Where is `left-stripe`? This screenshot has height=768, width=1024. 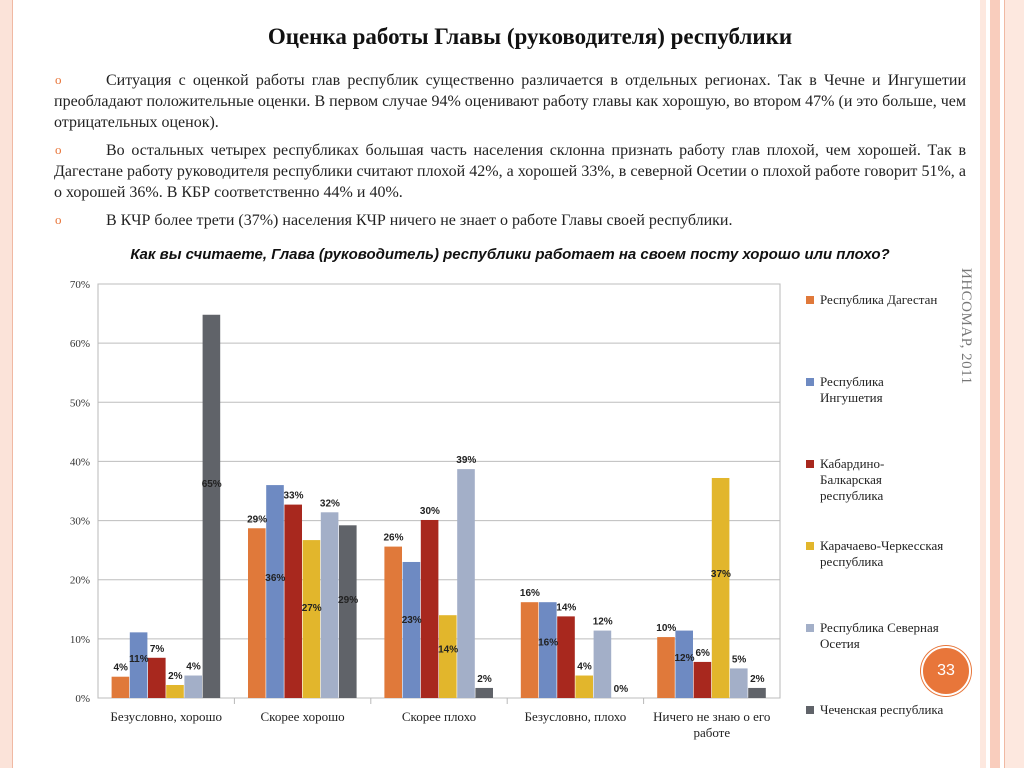
left-stripe is located at coordinates (6, 384).